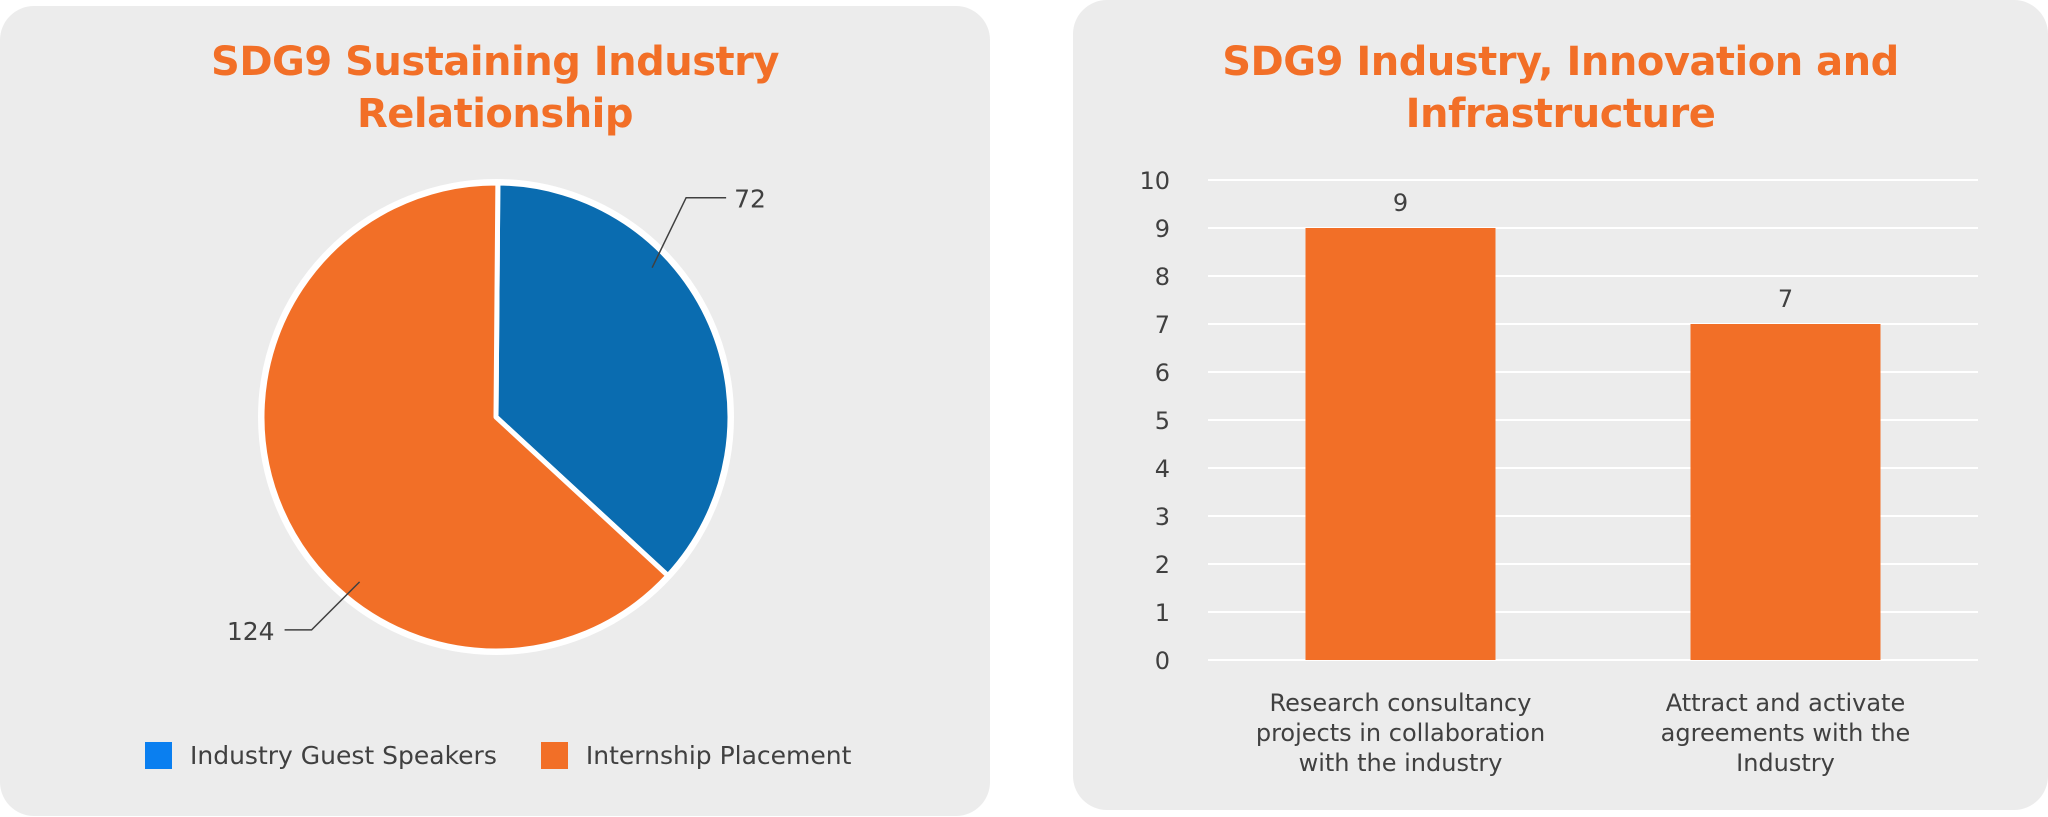 The height and width of the screenshot is (817, 2048). What do you see at coordinates (1162, 517) in the screenshot?
I see `y-tick-label: 3` at bounding box center [1162, 517].